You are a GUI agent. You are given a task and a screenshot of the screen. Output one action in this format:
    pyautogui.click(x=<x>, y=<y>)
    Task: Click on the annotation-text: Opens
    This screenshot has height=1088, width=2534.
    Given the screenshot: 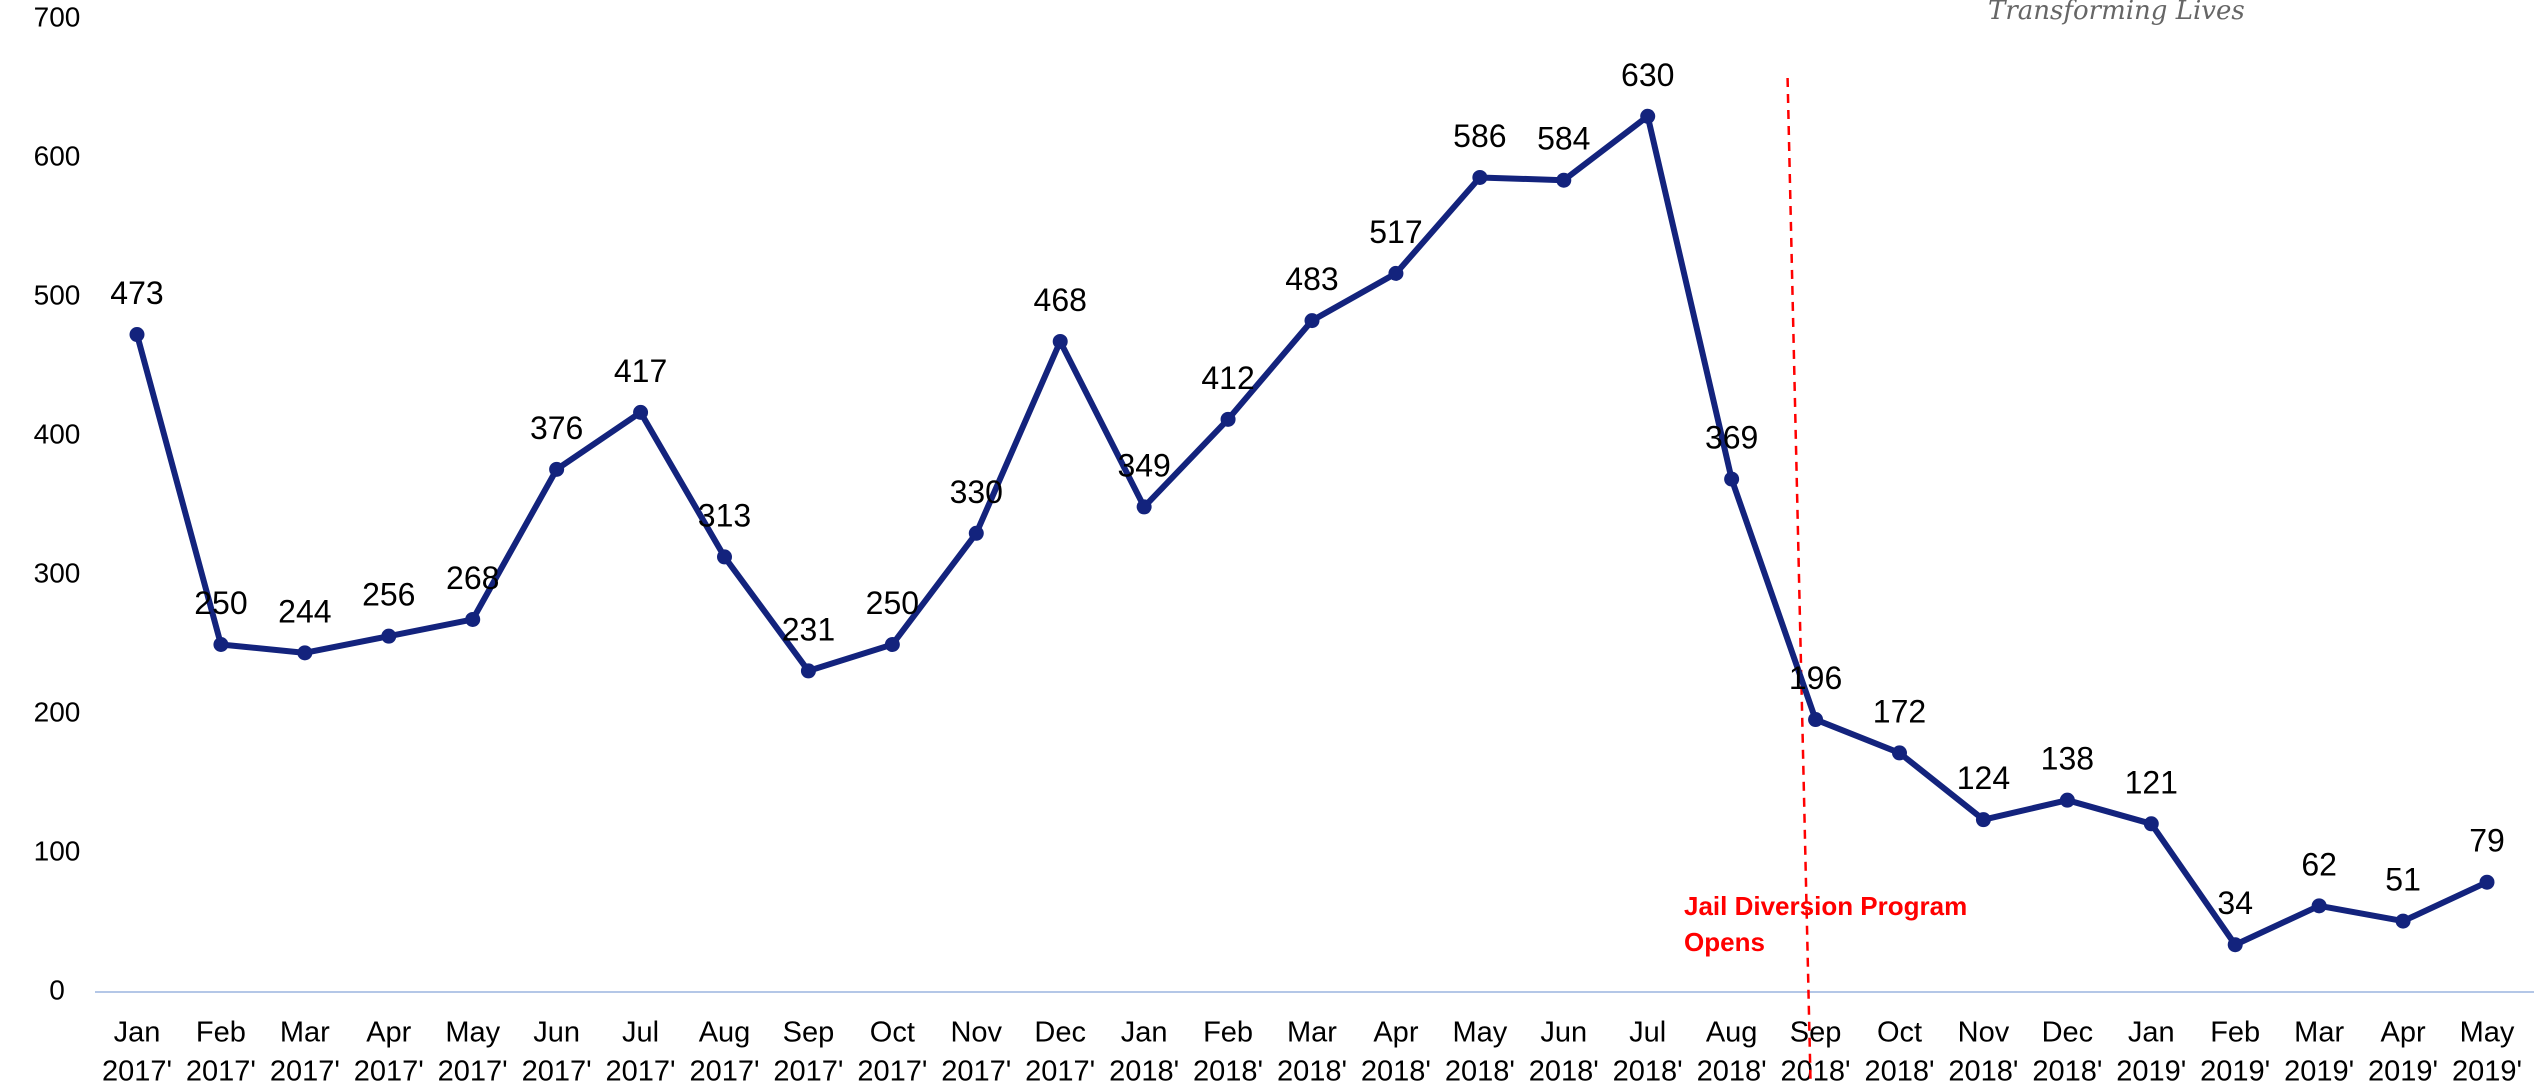 What is the action you would take?
    pyautogui.click(x=1724, y=942)
    